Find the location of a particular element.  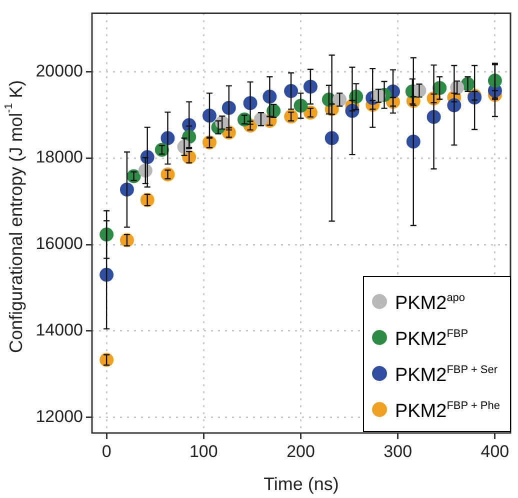

legend-label: PKM2$^{apo}$ is located at coordinates (430, 303).